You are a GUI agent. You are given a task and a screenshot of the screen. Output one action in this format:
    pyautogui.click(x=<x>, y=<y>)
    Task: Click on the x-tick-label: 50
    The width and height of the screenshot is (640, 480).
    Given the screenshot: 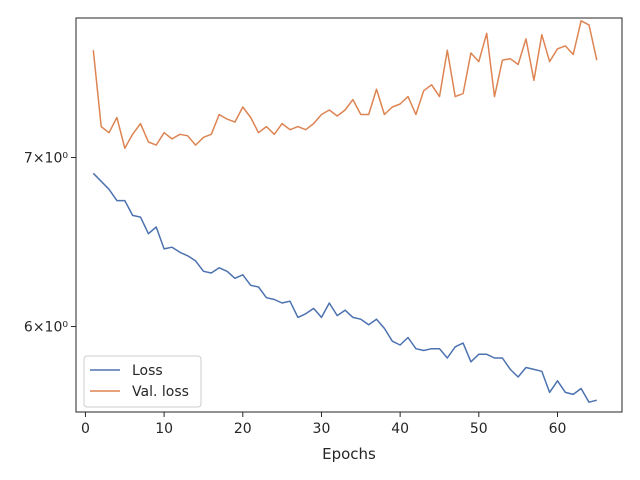 What is the action you would take?
    pyautogui.click(x=479, y=429)
    